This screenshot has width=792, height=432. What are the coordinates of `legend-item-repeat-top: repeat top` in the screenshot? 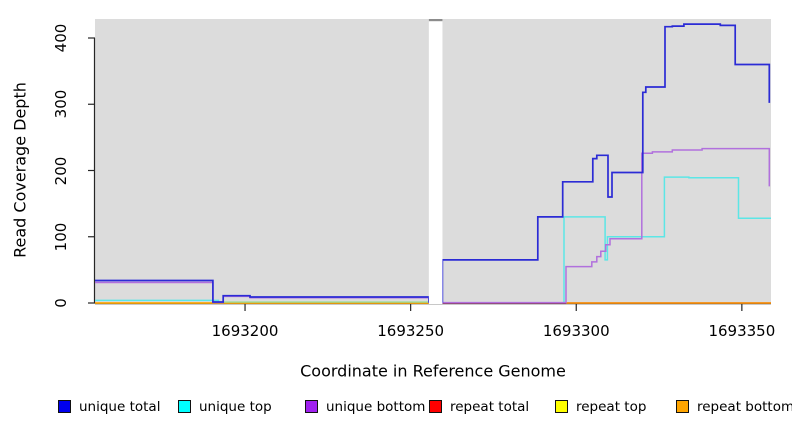 It's located at (601, 406).